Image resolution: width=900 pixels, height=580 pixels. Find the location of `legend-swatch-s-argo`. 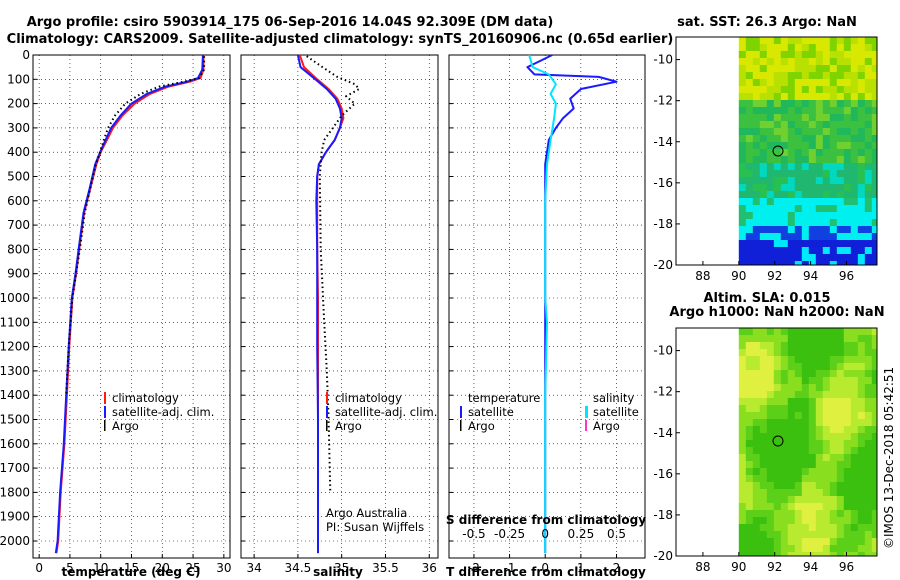

legend-swatch-s-argo is located at coordinates (586, 425).